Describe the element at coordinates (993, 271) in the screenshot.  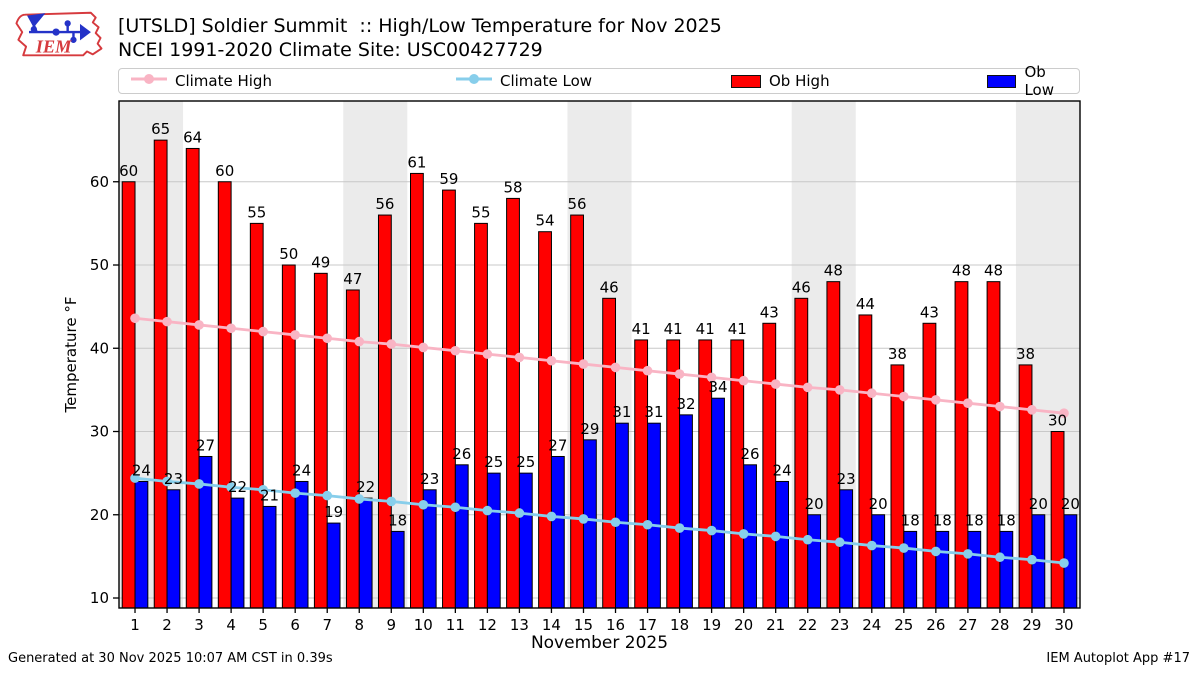
I see `ob-high-label-day-28: 48` at that location.